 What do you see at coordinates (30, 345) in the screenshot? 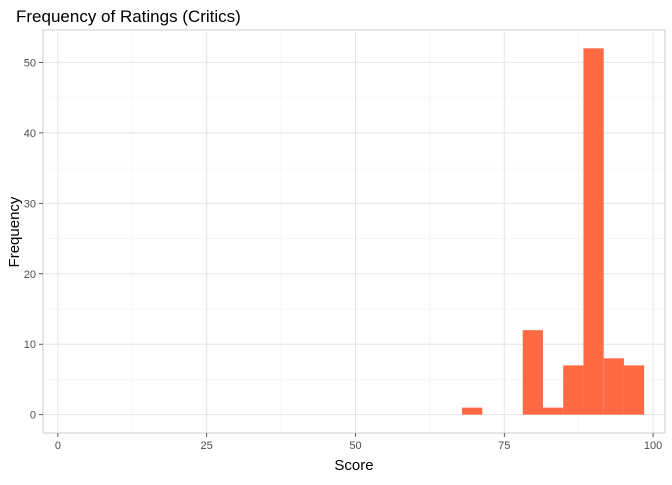
I see `y-tick-label: 10` at bounding box center [30, 345].